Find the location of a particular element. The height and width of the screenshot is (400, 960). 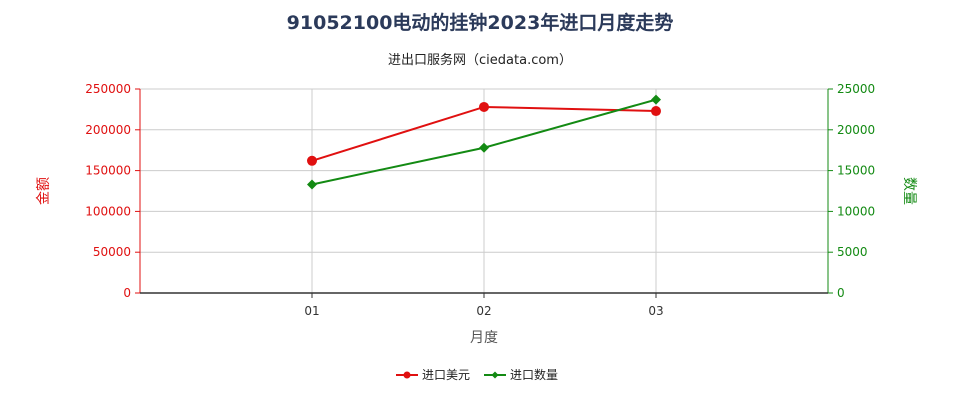

legend-marker-quantity is located at coordinates (495, 375).